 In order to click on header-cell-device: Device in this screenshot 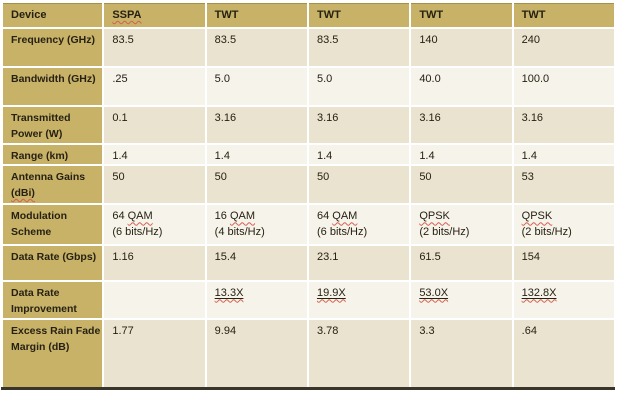, I will do `click(53, 15)`.